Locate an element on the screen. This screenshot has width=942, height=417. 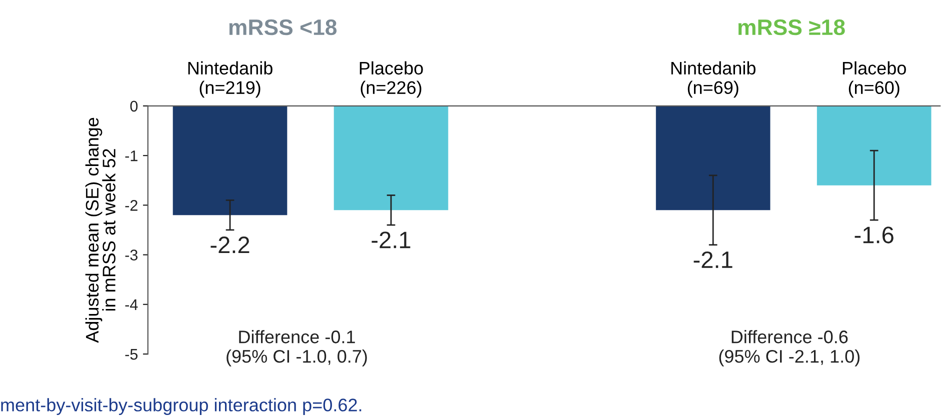
data-label: -2.2 is located at coordinates (230, 245).